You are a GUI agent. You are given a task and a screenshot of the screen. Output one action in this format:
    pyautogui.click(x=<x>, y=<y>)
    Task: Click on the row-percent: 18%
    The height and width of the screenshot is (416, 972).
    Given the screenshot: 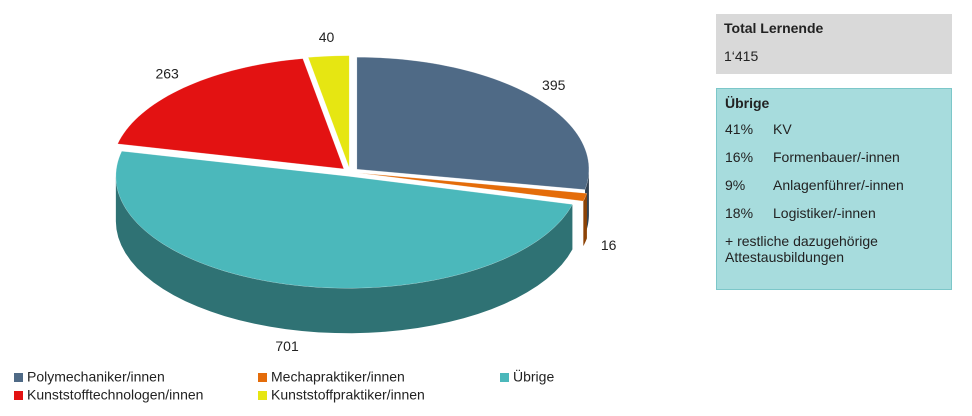 What is the action you would take?
    pyautogui.click(x=739, y=213)
    